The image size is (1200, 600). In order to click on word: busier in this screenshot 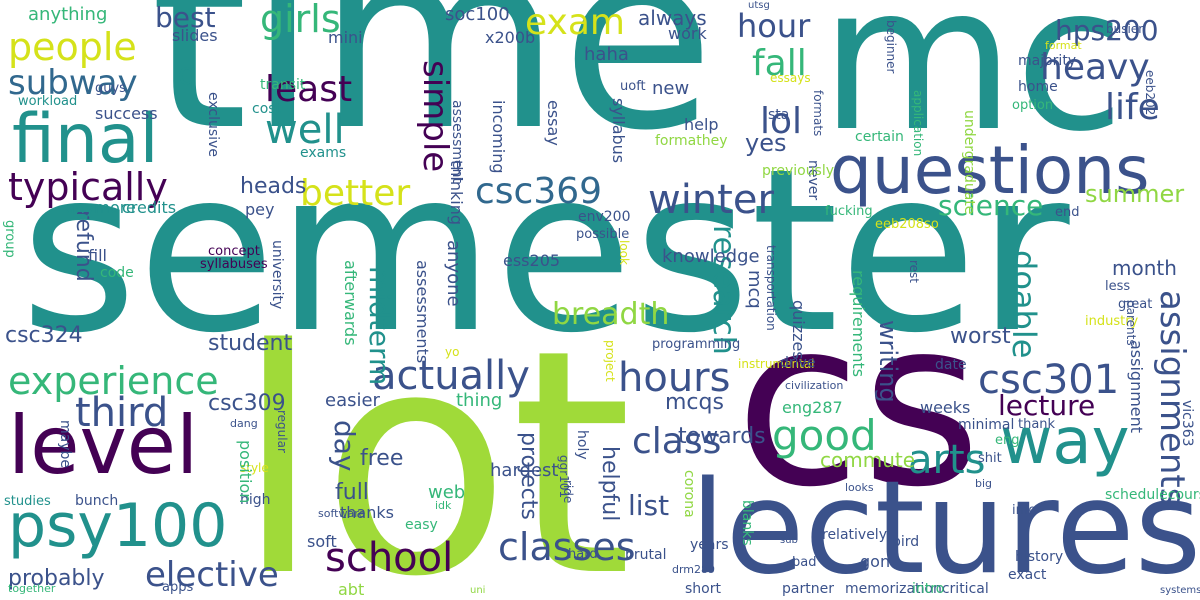, I will do `click(1125, 29)`.